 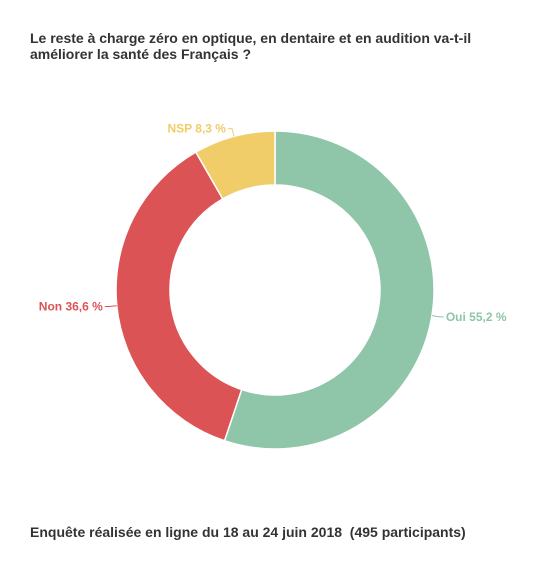 I want to click on slice-non-leader-line, so click(x=110, y=306).